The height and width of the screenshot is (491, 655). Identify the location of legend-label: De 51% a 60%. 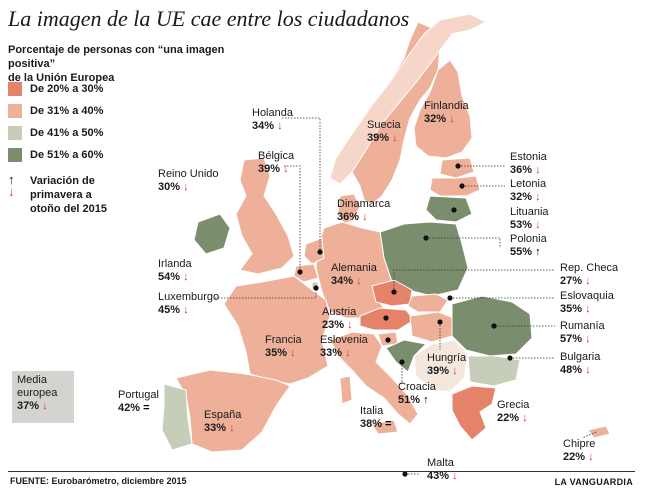
(67, 155).